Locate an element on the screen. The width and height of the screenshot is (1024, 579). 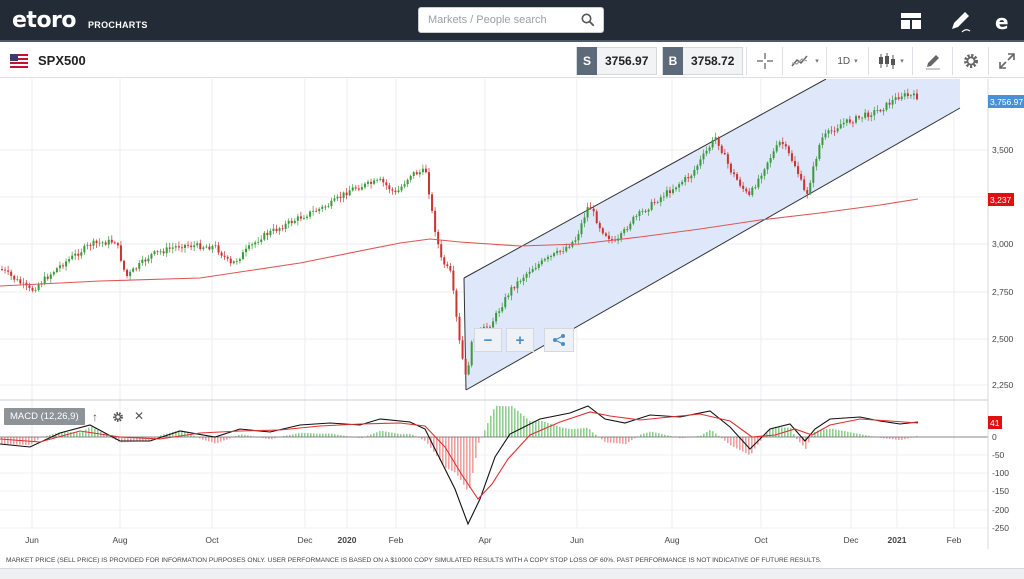
channel-upper-line is located at coordinates (645, 179).